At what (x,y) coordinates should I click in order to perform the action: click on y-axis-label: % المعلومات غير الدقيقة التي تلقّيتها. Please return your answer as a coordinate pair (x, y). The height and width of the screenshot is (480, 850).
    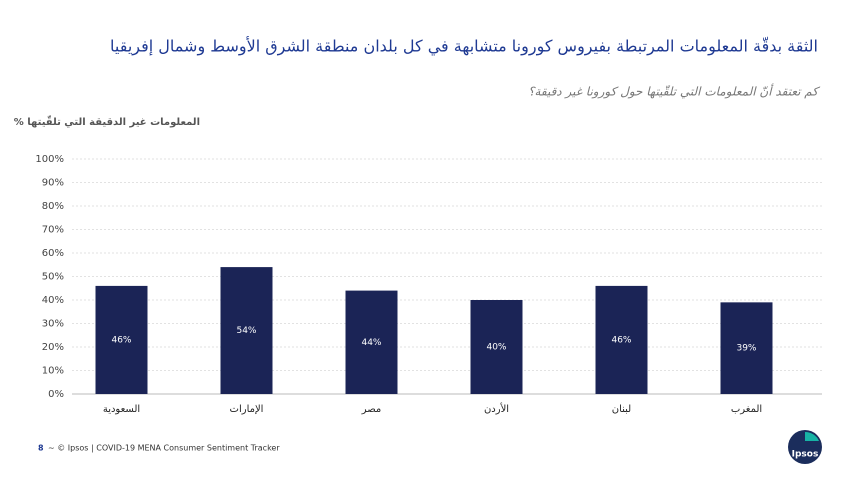
    Looking at the image, I should click on (107, 121).